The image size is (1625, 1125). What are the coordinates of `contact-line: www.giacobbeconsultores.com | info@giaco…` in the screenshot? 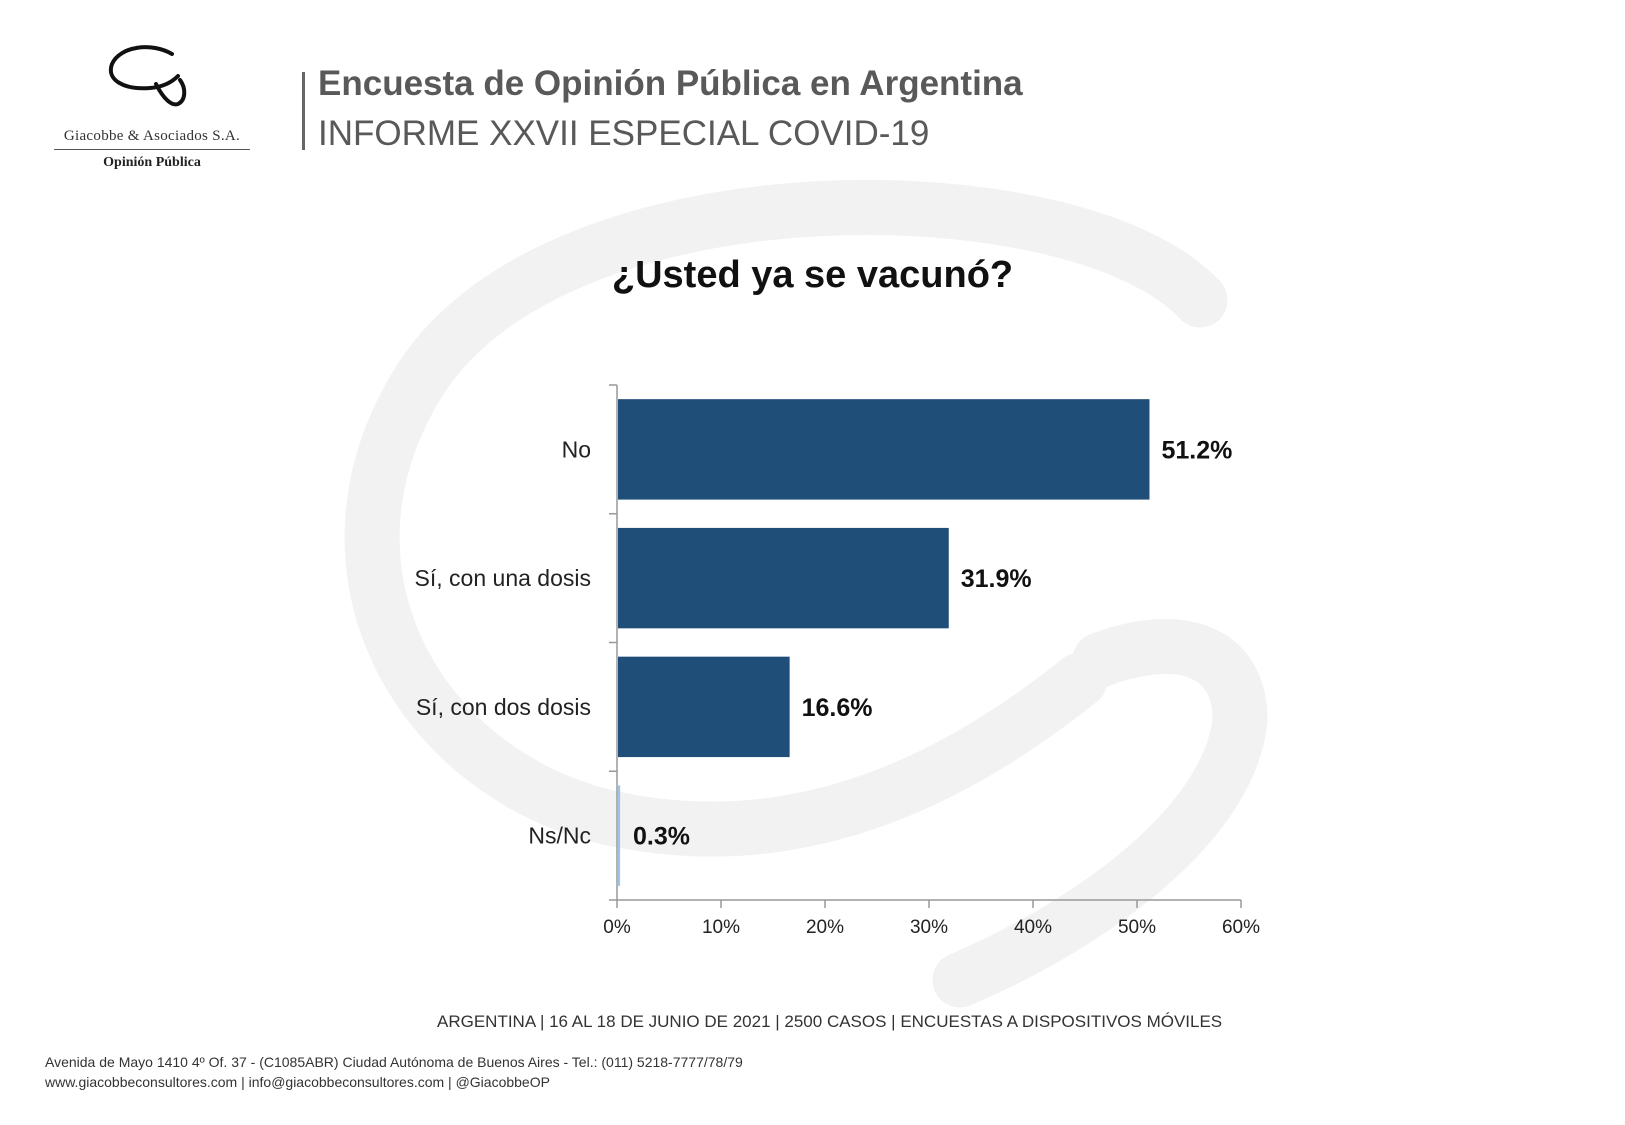 It's located at (297, 1082).